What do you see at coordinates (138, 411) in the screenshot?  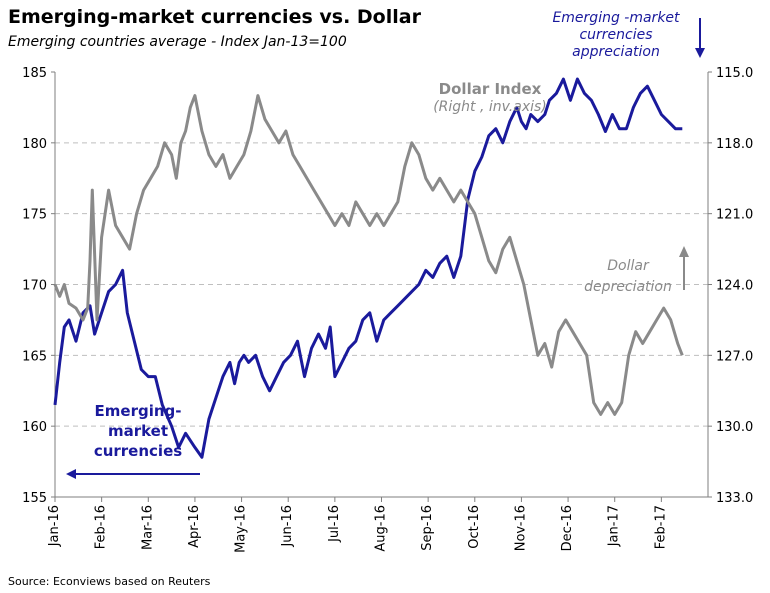 I see `annotation-line: Emerging-` at bounding box center [138, 411].